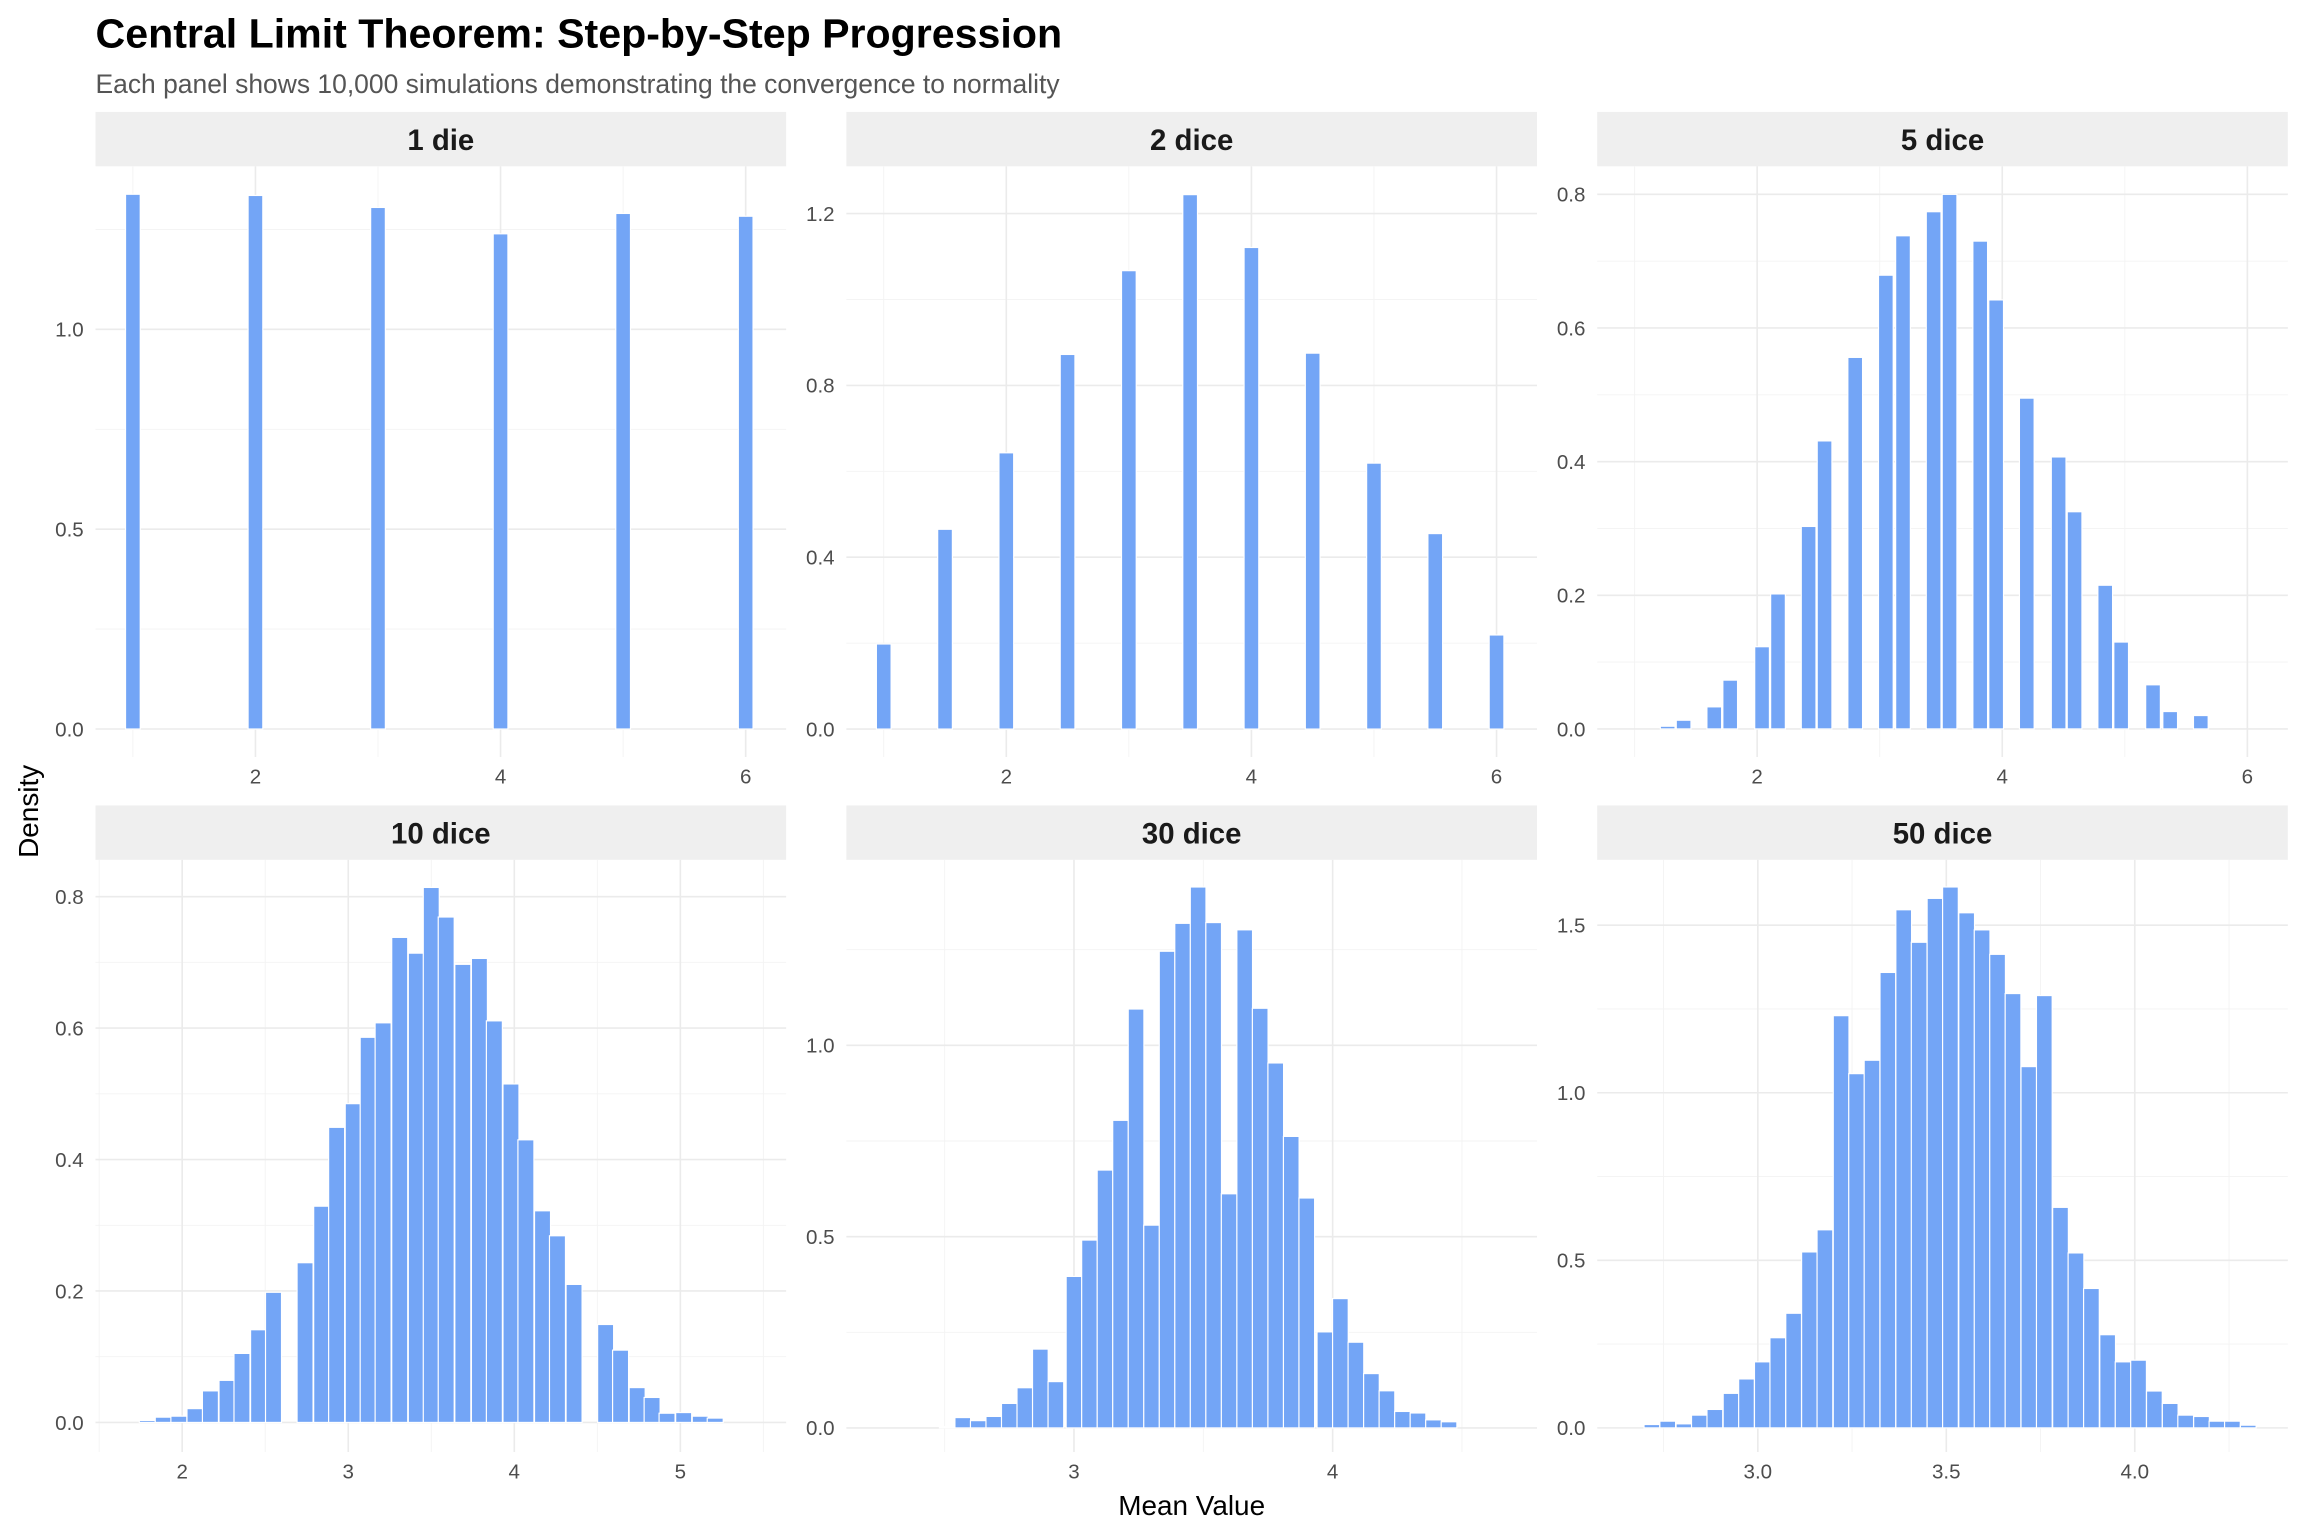 The height and width of the screenshot is (1536, 2304). I want to click on x-tick-label: 5, so click(680, 1471).